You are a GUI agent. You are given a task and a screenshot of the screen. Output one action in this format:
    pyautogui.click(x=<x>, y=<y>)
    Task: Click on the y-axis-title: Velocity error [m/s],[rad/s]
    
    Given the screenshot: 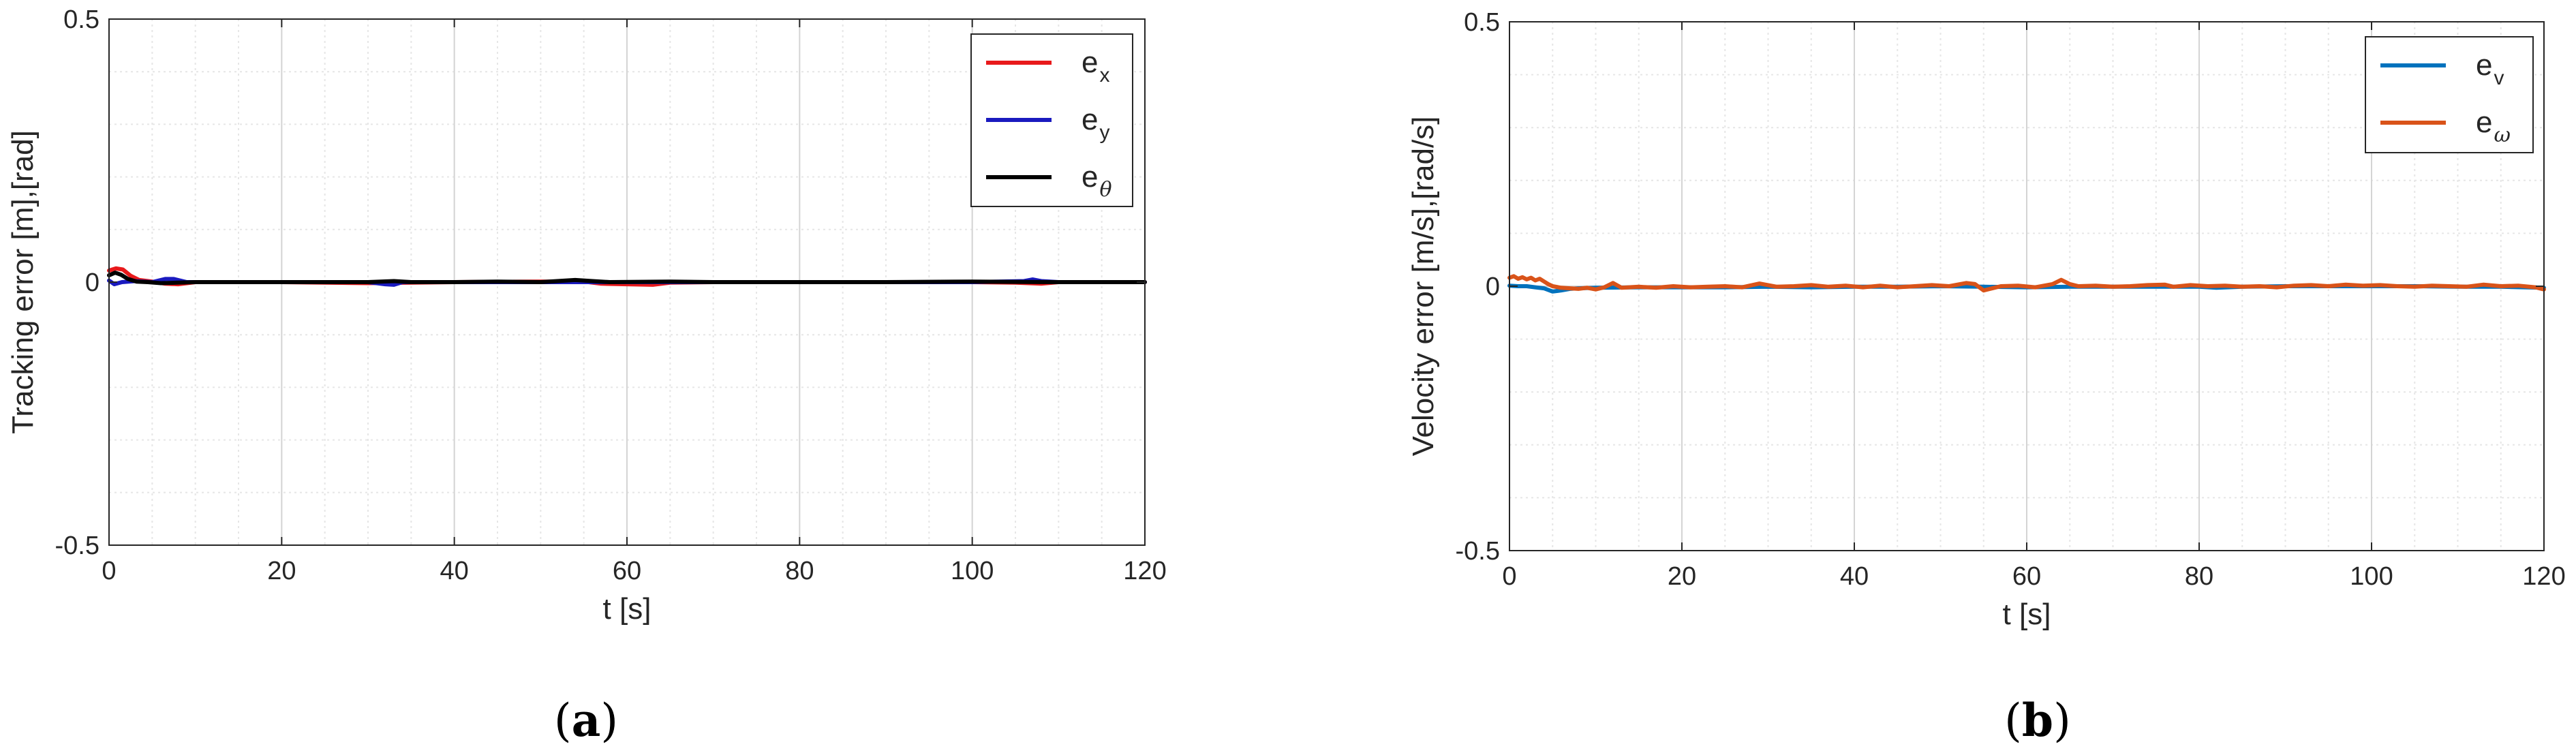 What is the action you would take?
    pyautogui.click(x=1423, y=287)
    